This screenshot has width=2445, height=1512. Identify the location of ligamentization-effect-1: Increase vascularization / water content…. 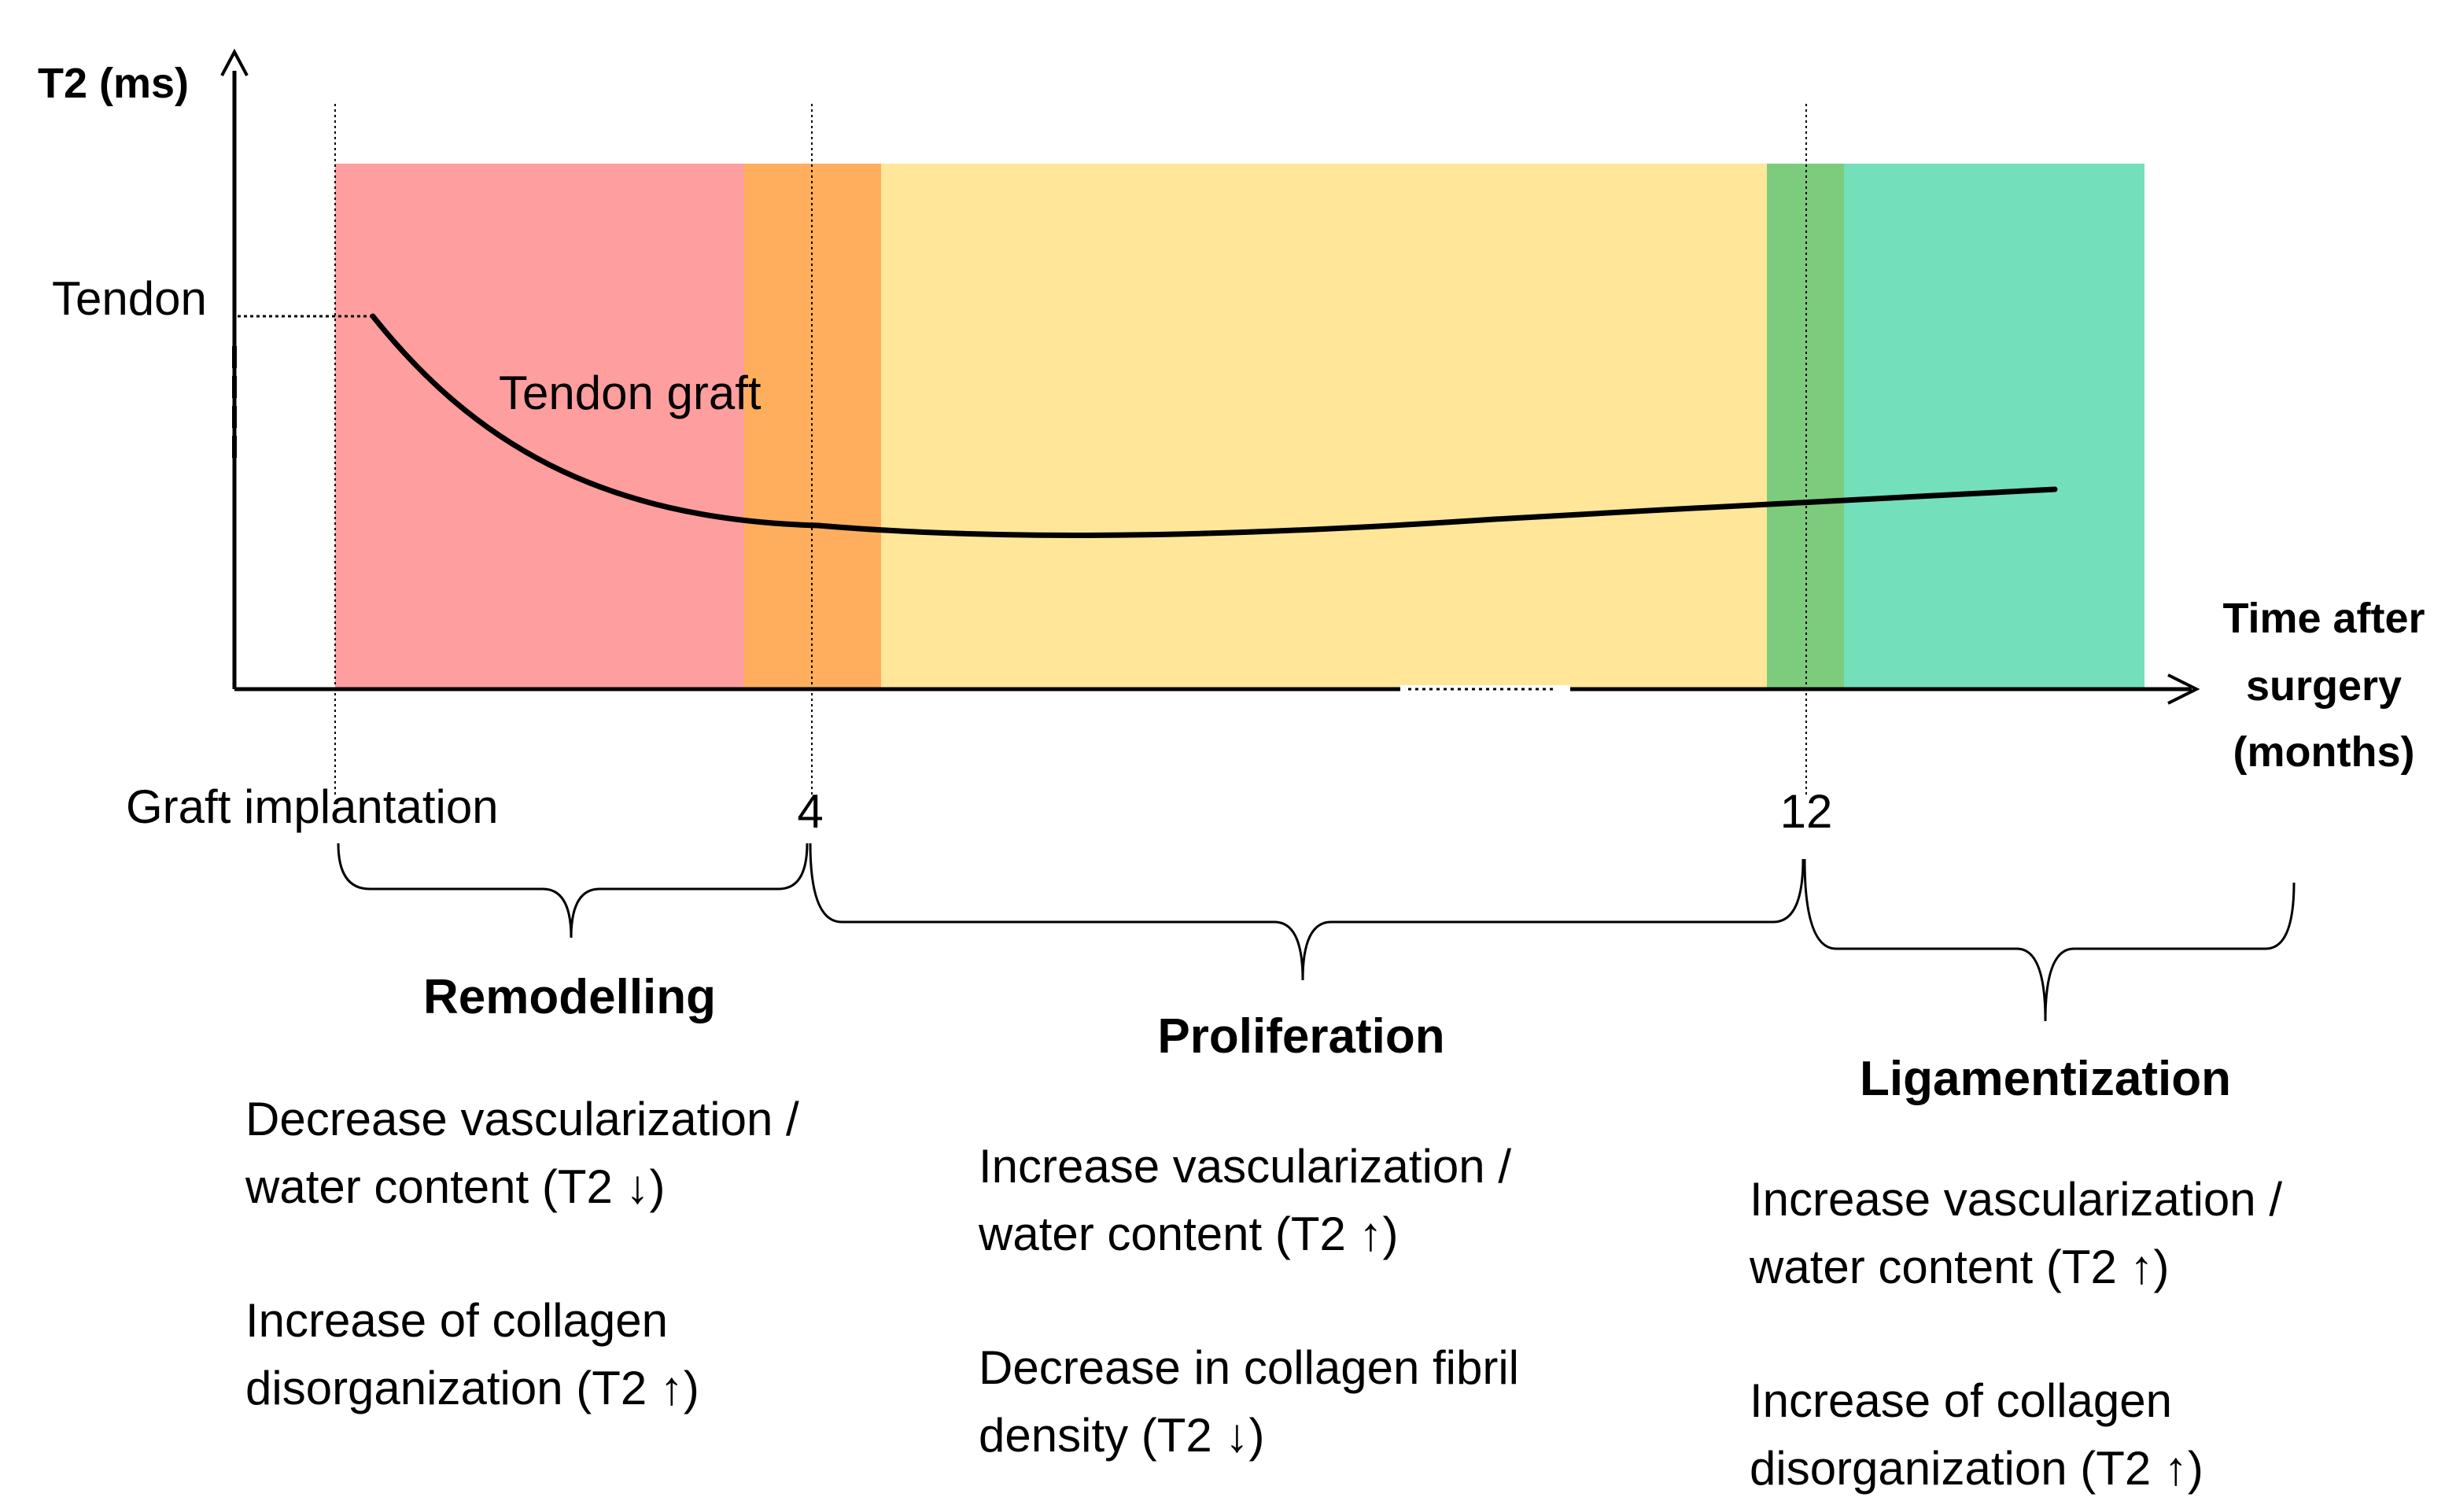
(2064, 1233).